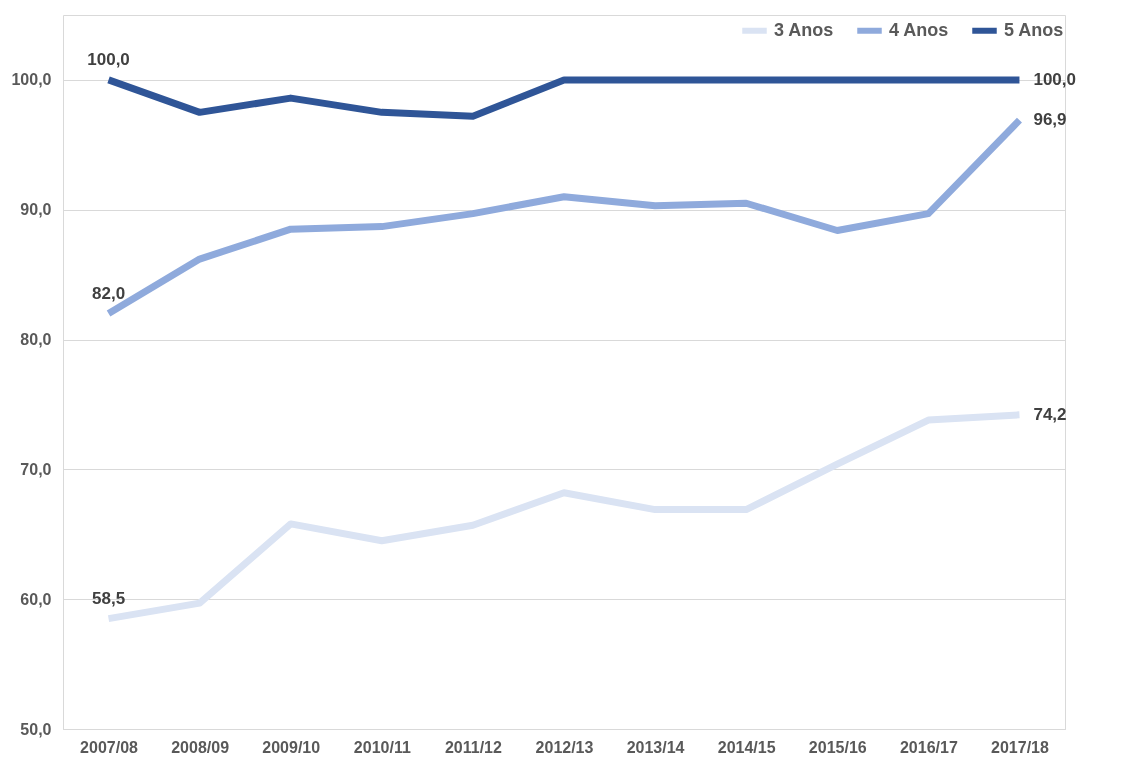 The image size is (1131, 765). Describe the element at coordinates (746, 747) in the screenshot. I see `x-tick-label: 2014/15` at that location.